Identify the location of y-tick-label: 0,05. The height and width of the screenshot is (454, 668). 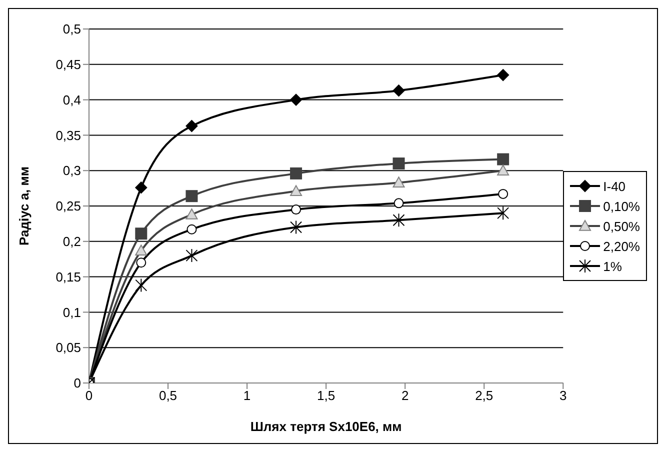
(68, 348).